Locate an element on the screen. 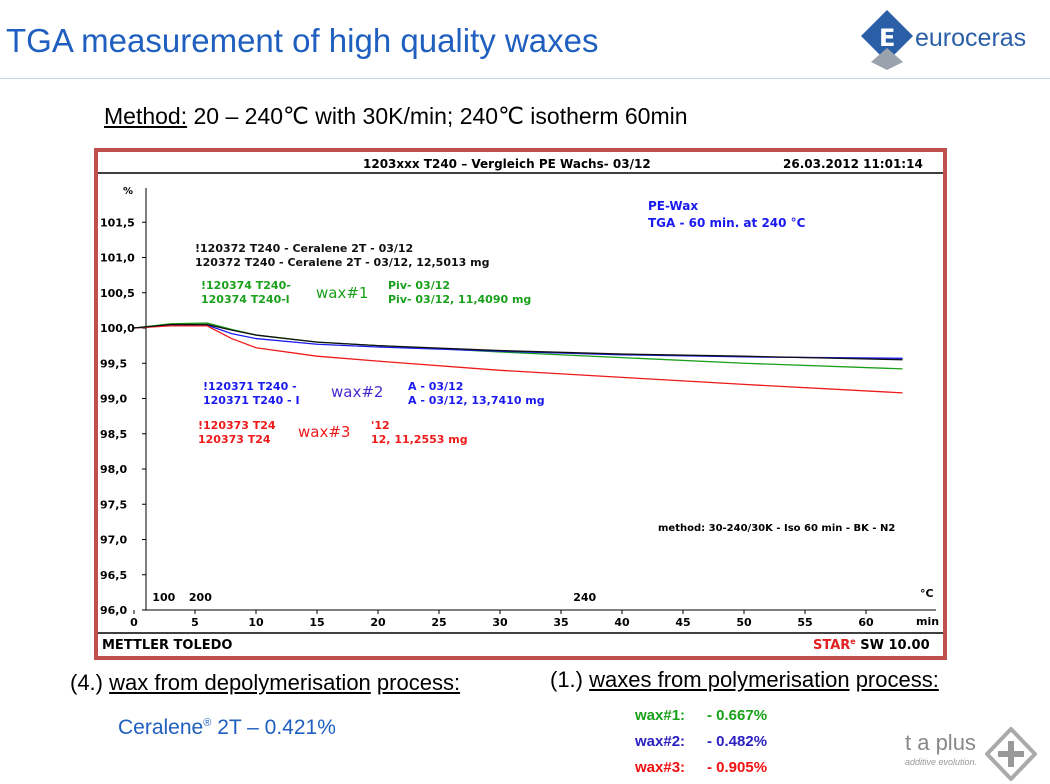 Image resolution: width=1050 pixels, height=784 pixels. x-tick-label: 35 is located at coordinates (560, 622).